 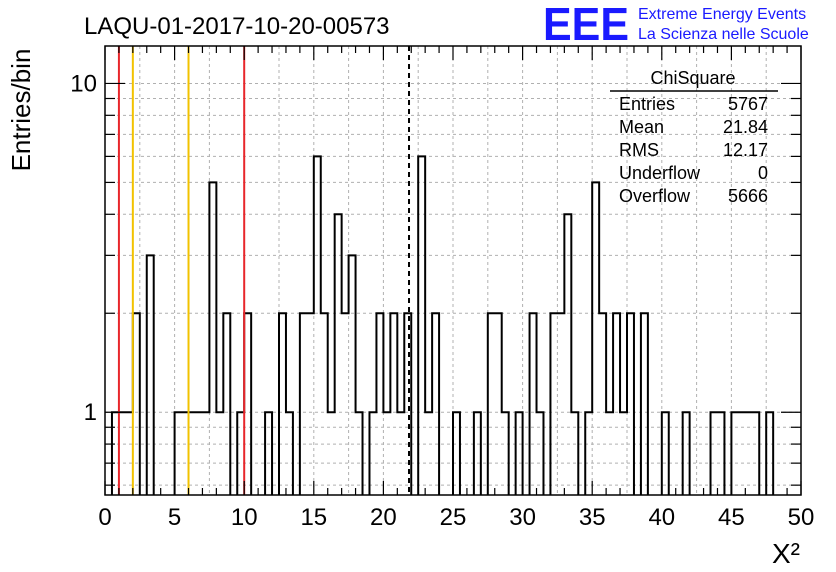 What do you see at coordinates (692, 78) in the screenshot?
I see `stats-title: ChiSquare` at bounding box center [692, 78].